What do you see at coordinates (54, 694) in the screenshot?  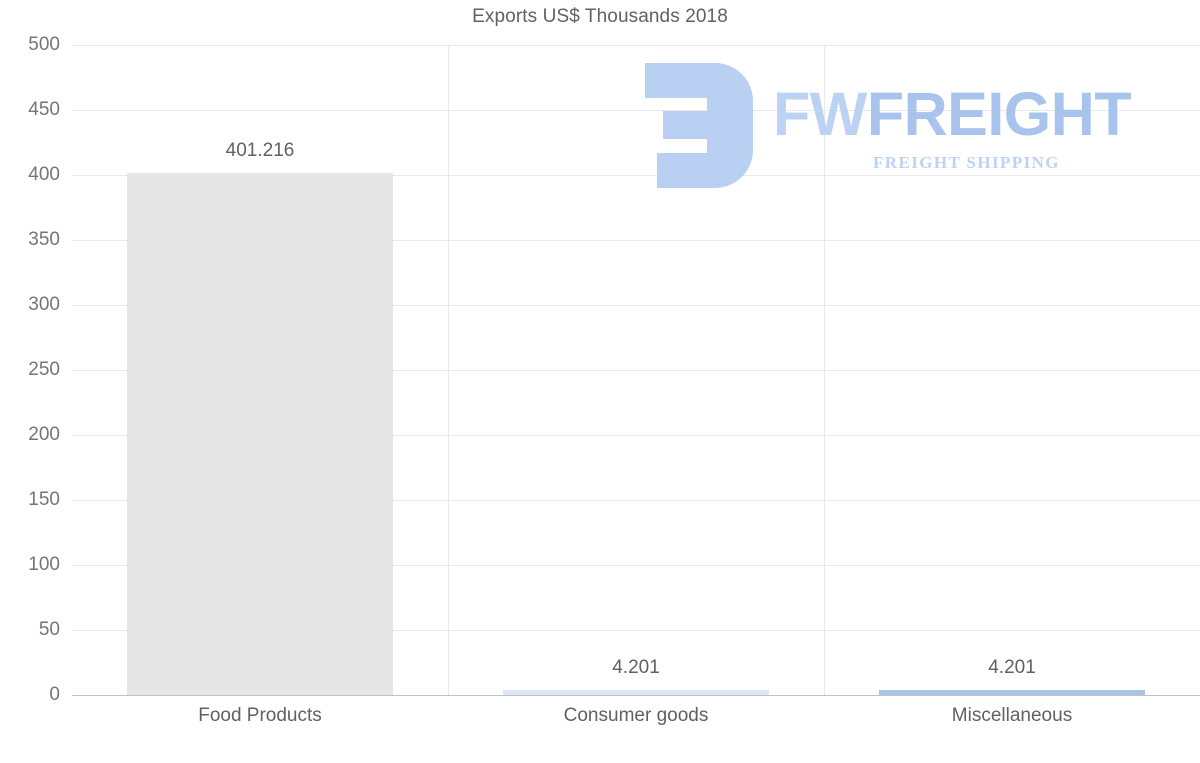 I see `y-axis-tick-label: 0` at bounding box center [54, 694].